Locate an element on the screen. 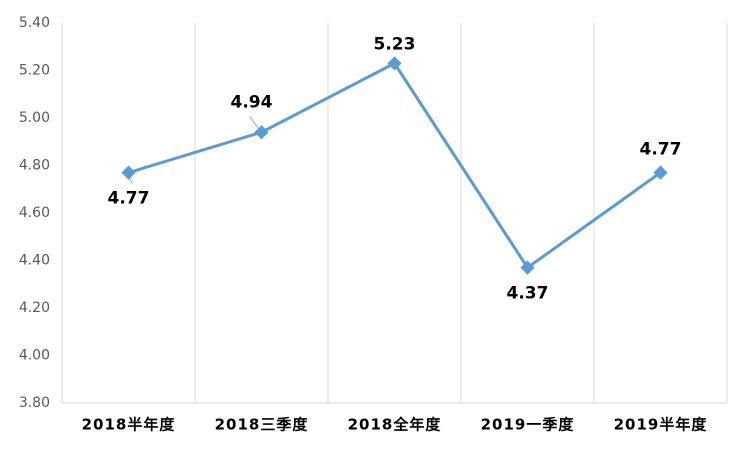 The width and height of the screenshot is (751, 451). y-tick-label: 4.60 is located at coordinates (34, 213).